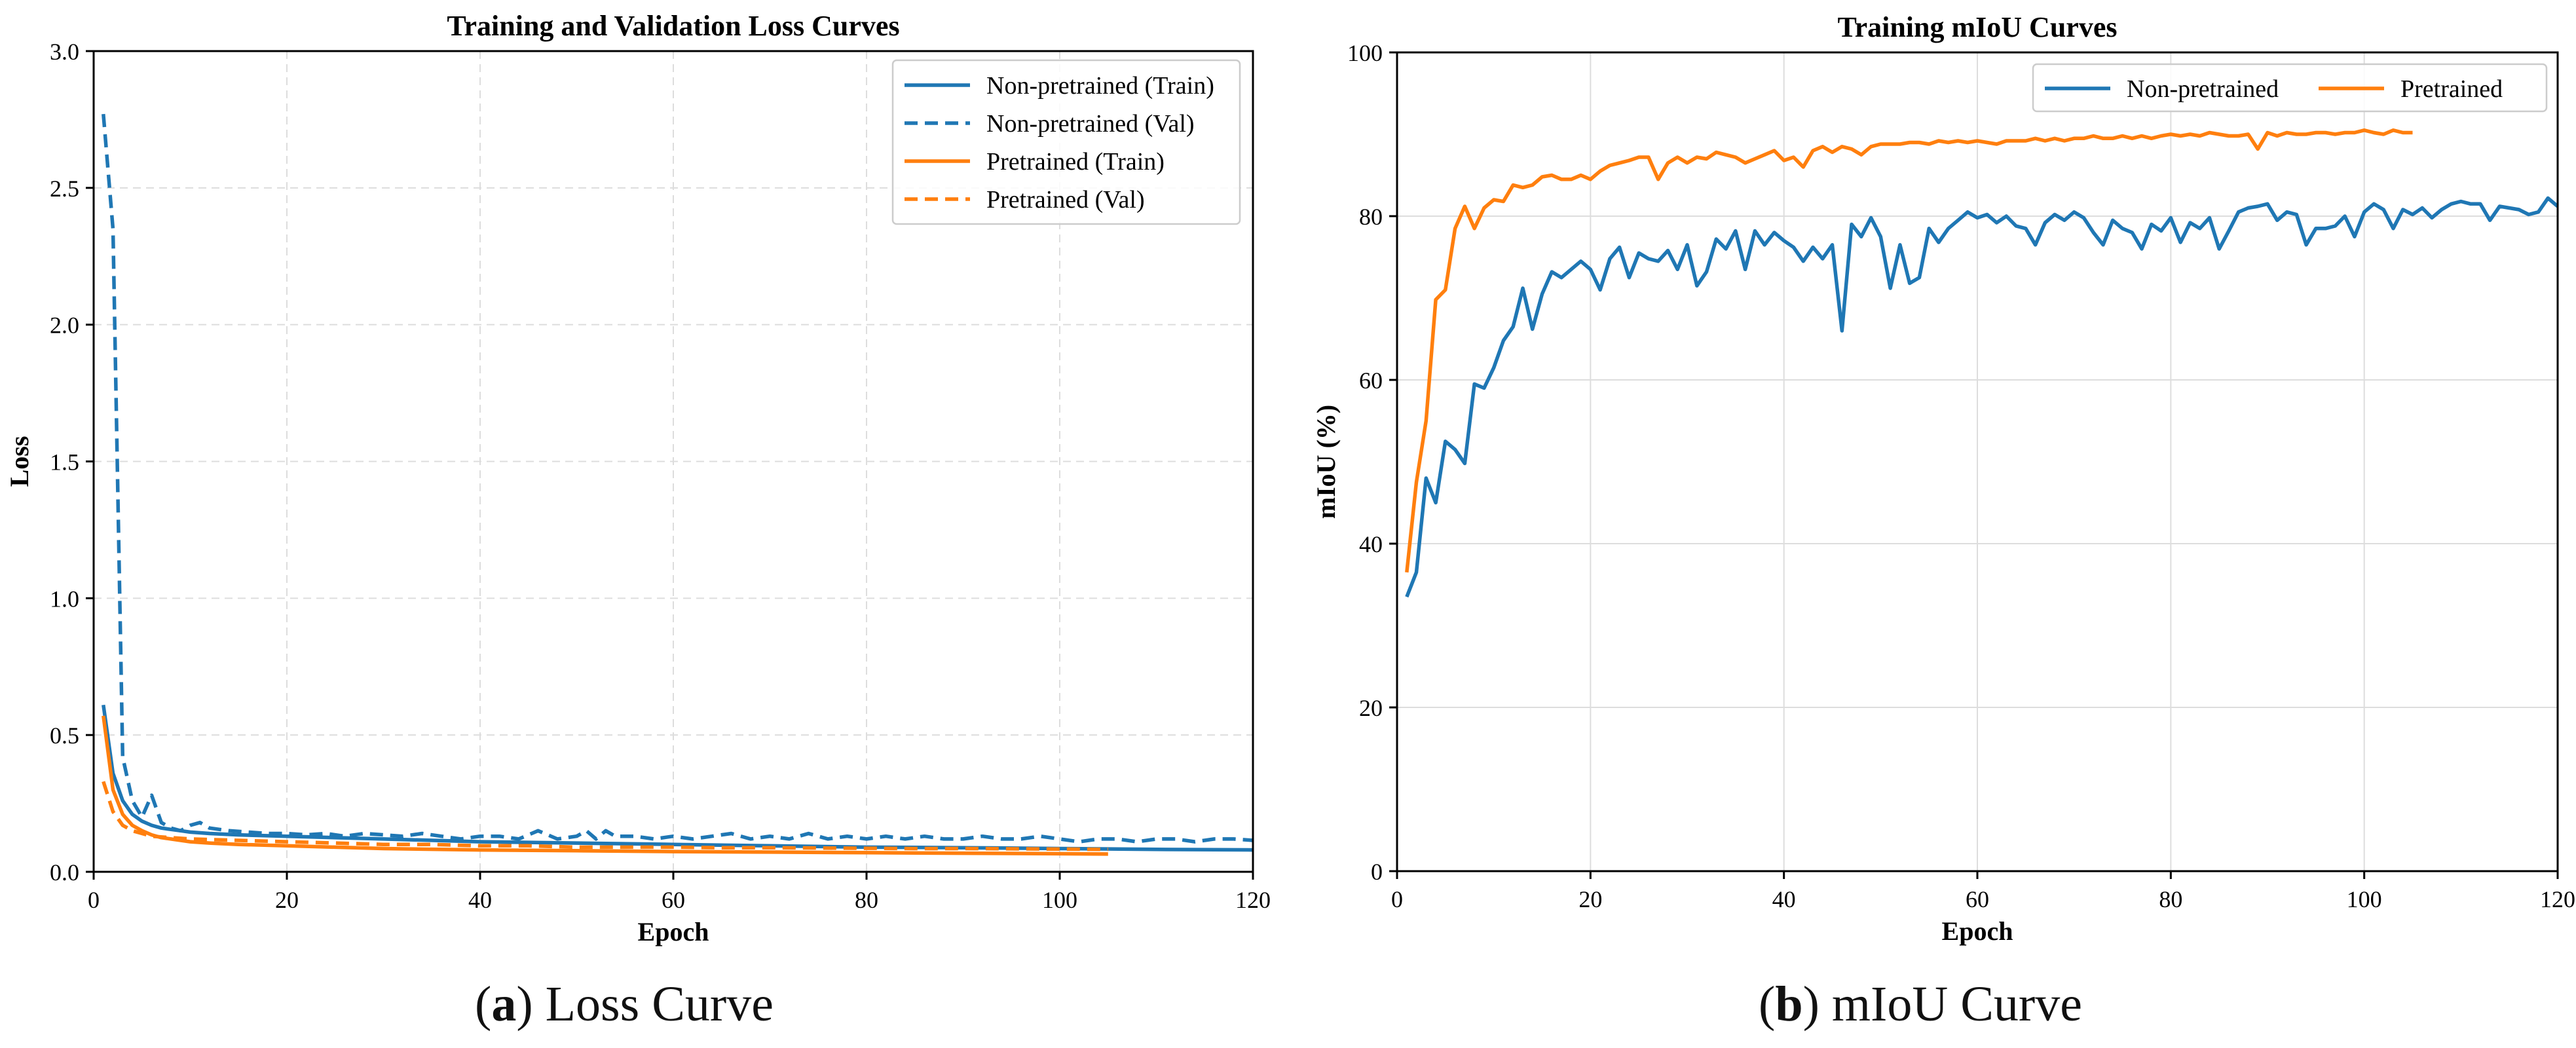  What do you see at coordinates (64, 599) in the screenshot?
I see `loss-ytick-label-2: 1.0` at bounding box center [64, 599].